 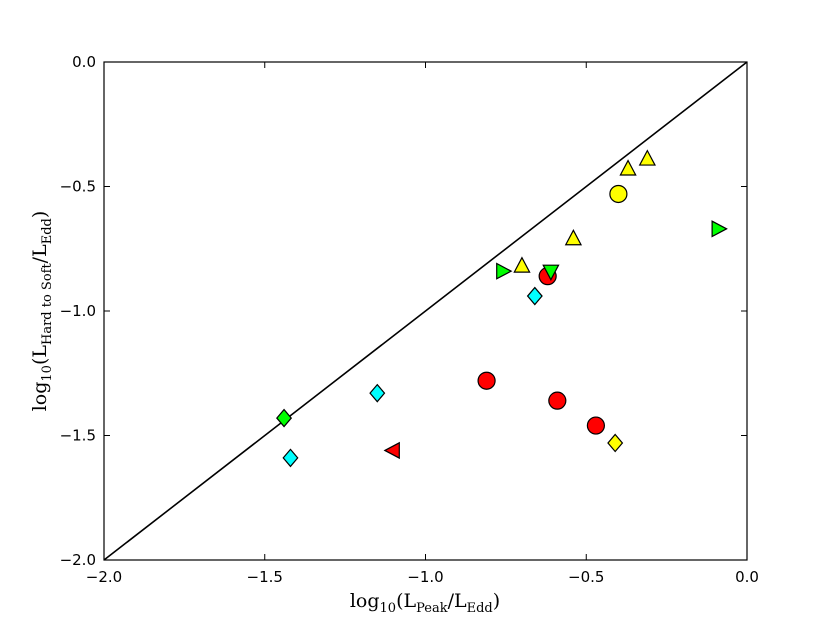 I want to click on y-tick-label: −2.0, so click(x=78, y=560).